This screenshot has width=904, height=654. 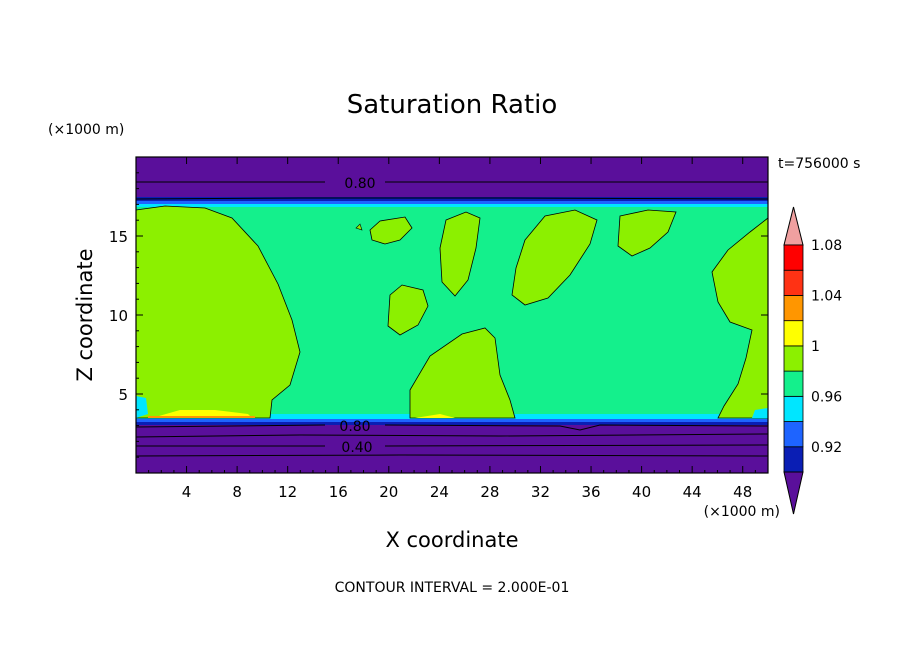 What do you see at coordinates (118, 316) in the screenshot?
I see `y-tick-label: 10` at bounding box center [118, 316].